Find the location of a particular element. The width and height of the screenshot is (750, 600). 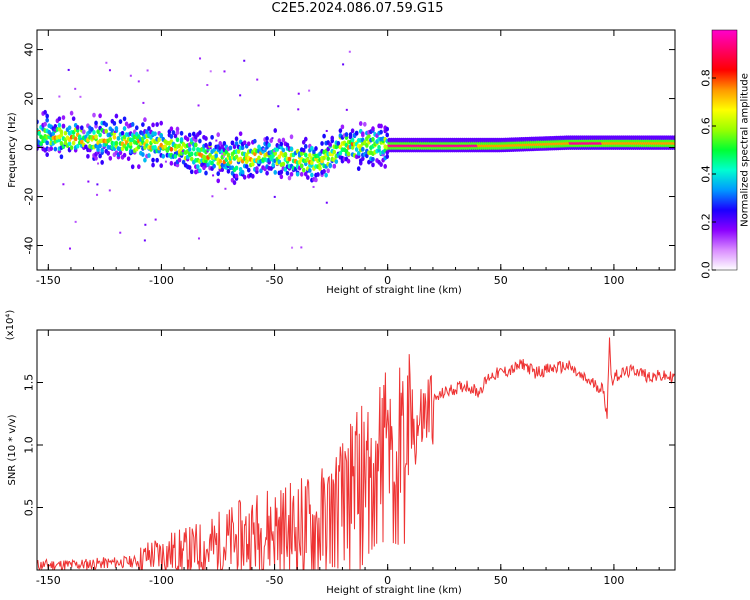

snr-ytick-label: 1.5 is located at coordinates (29, 383).